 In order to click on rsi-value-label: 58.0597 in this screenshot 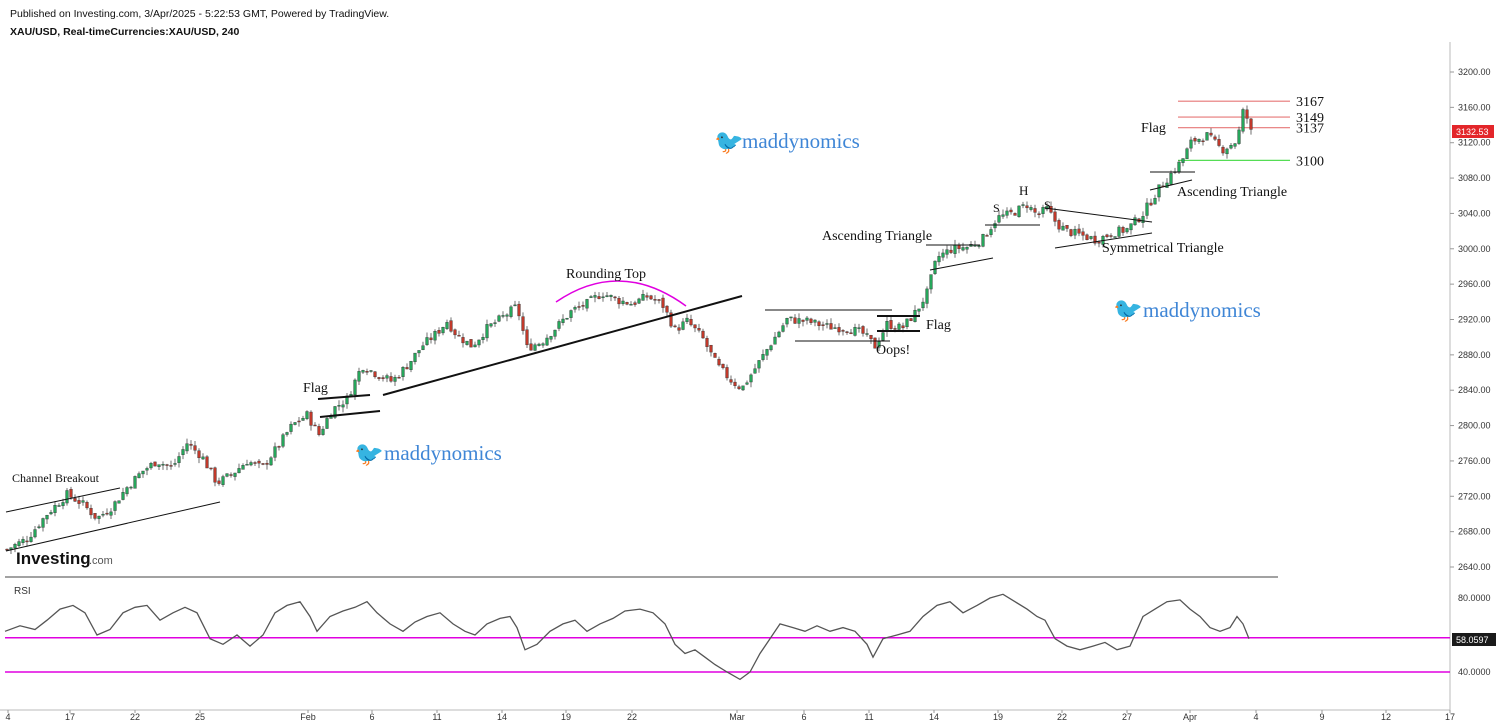, I will do `click(1472, 640)`.